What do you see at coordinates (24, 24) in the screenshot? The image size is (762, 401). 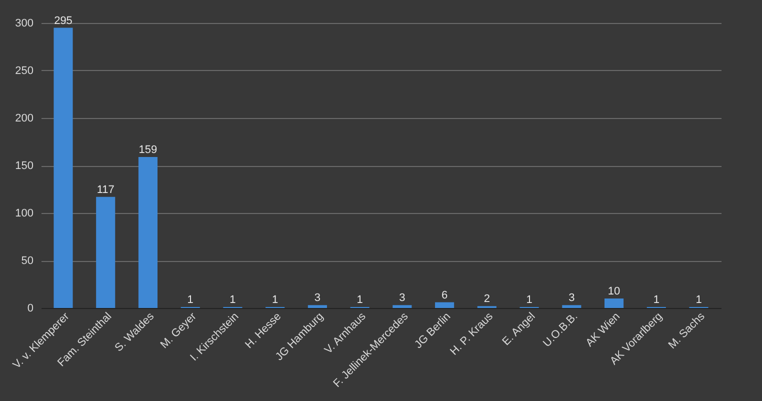 I see `y-tick-label: 300` at bounding box center [24, 24].